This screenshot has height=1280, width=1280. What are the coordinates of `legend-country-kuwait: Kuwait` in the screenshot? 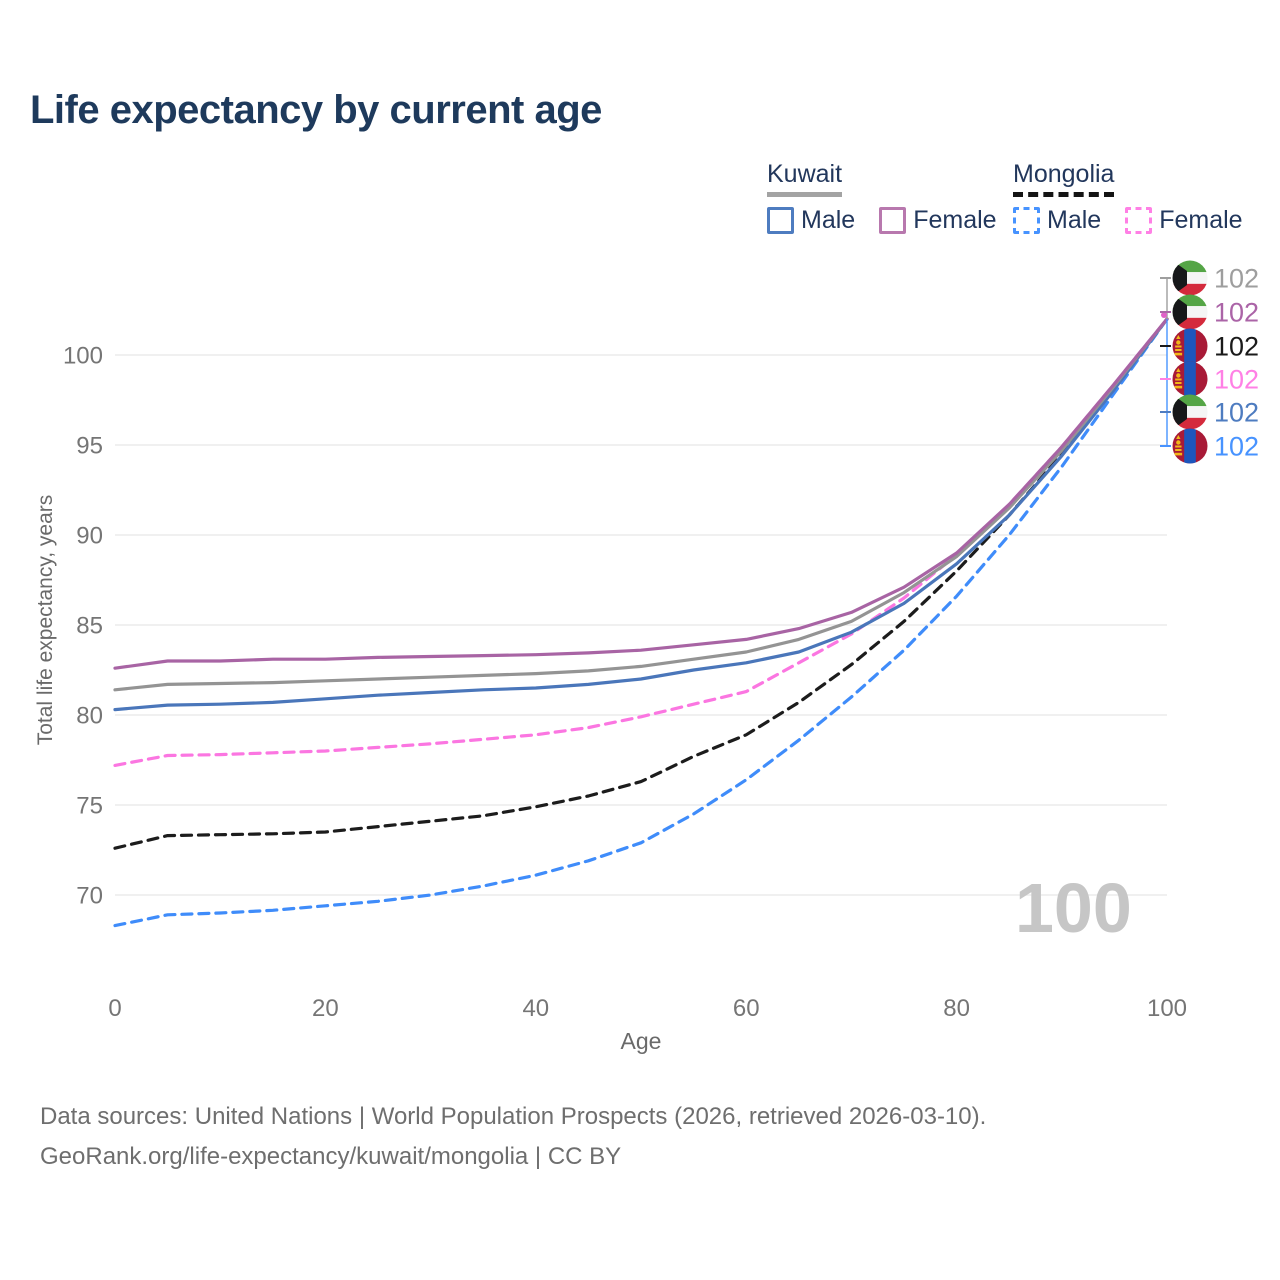 It's located at (805, 178).